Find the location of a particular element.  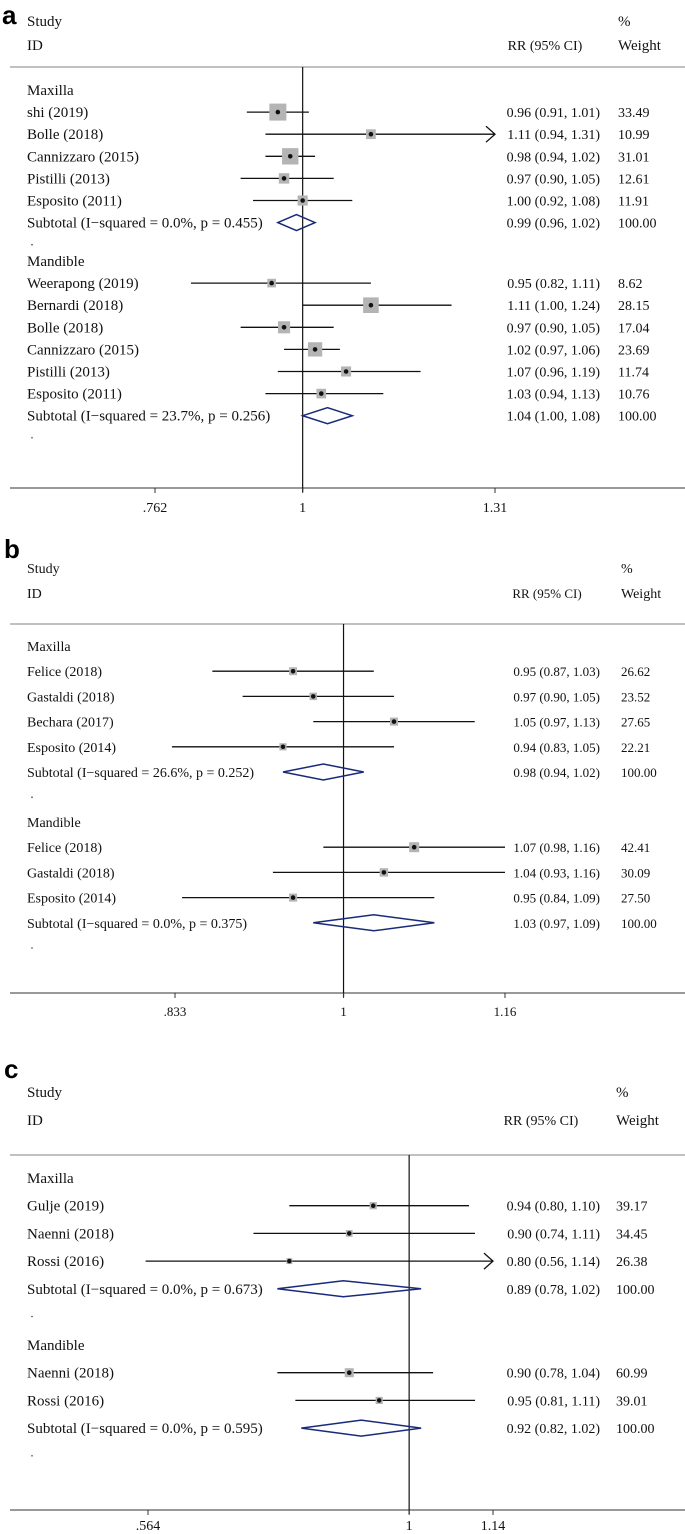

subtotal-label: Subtotal (I−squared = 0.0%, p = 0.595) is located at coordinates (145, 1429).